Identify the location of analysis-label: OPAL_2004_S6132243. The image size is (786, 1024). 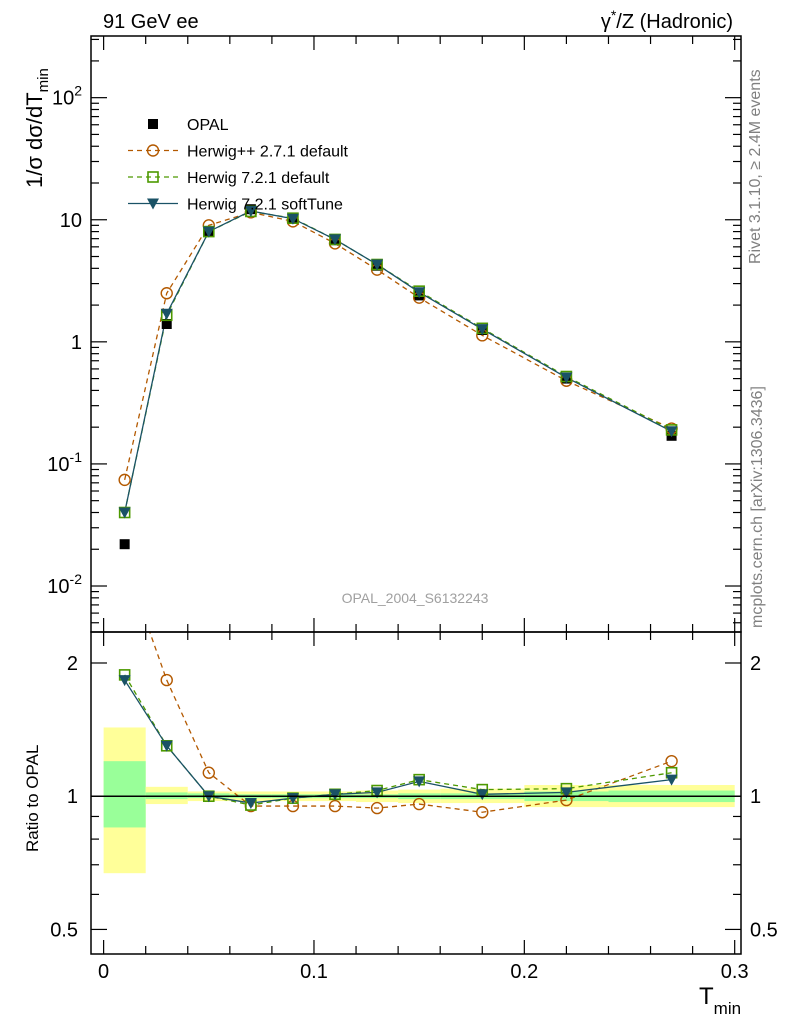
(415, 598).